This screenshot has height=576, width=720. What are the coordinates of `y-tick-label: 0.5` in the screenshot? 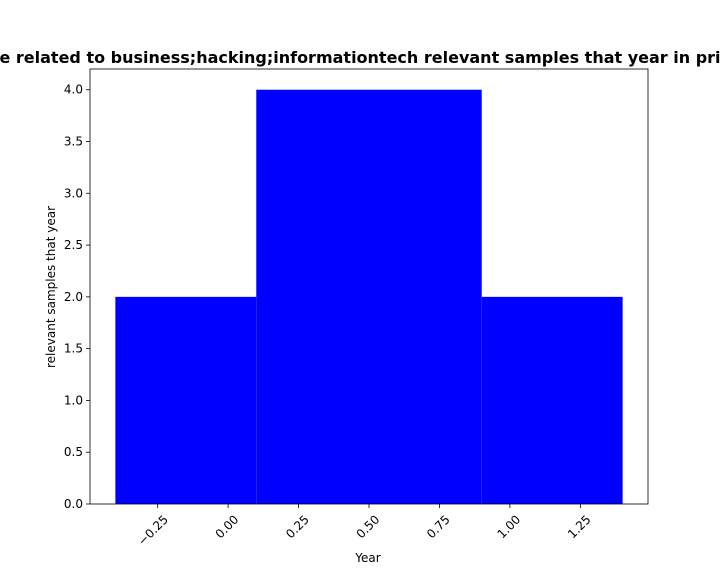 It's located at (73, 452).